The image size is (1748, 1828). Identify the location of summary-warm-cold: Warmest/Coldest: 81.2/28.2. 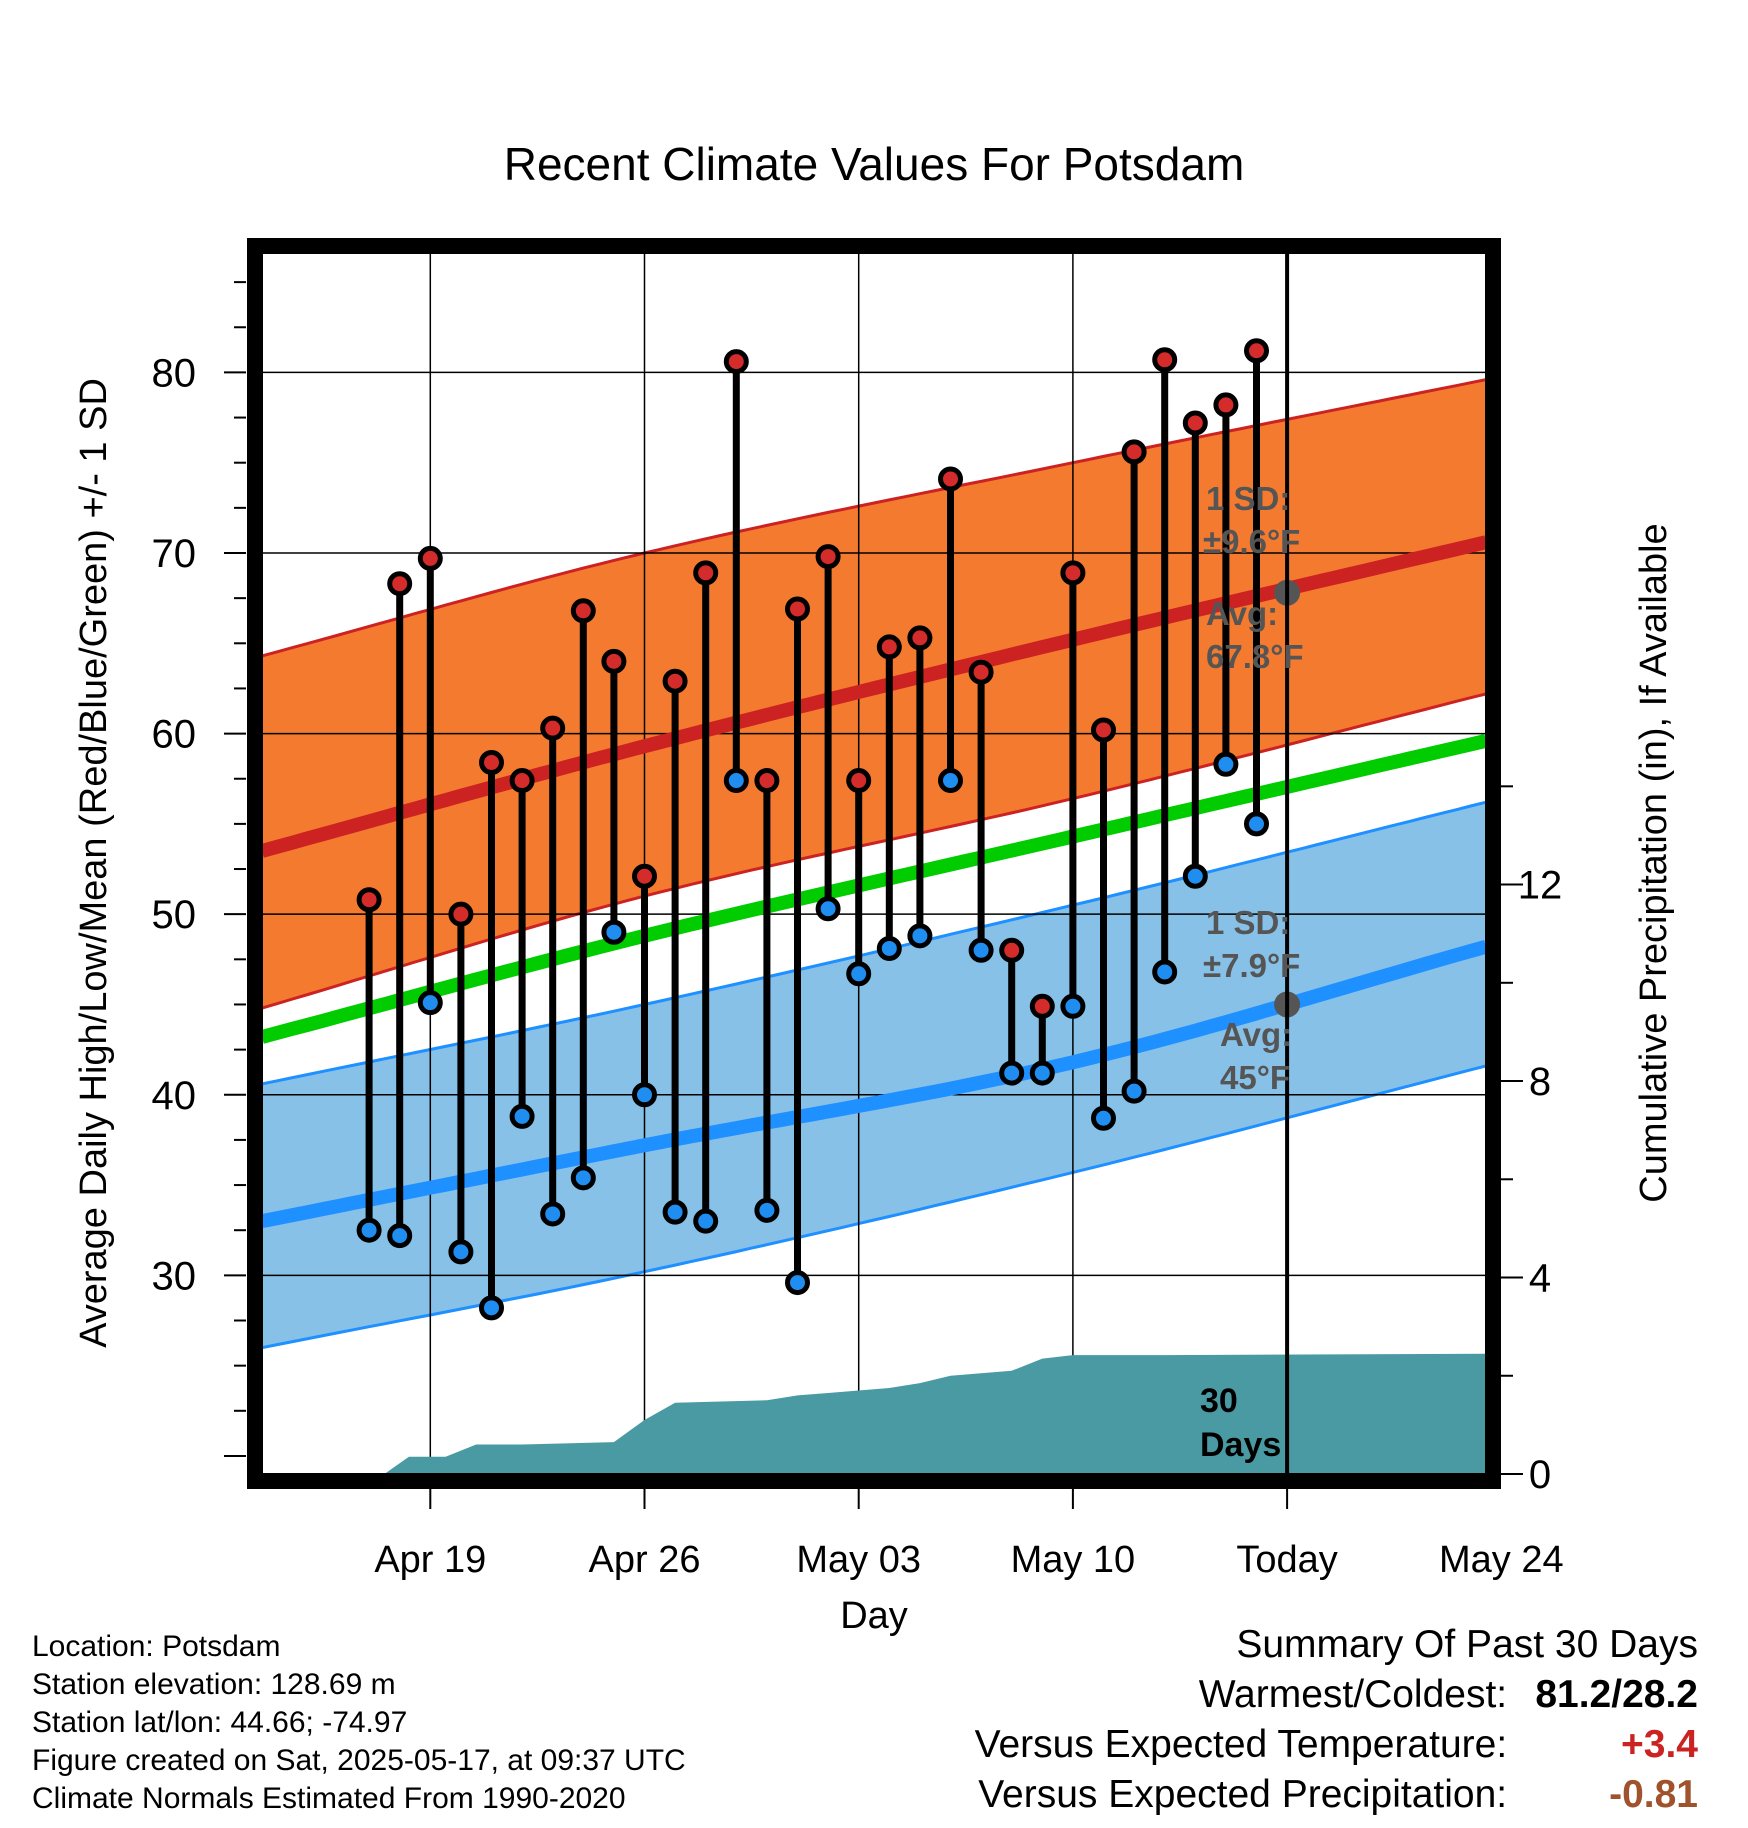
(1336, 1695).